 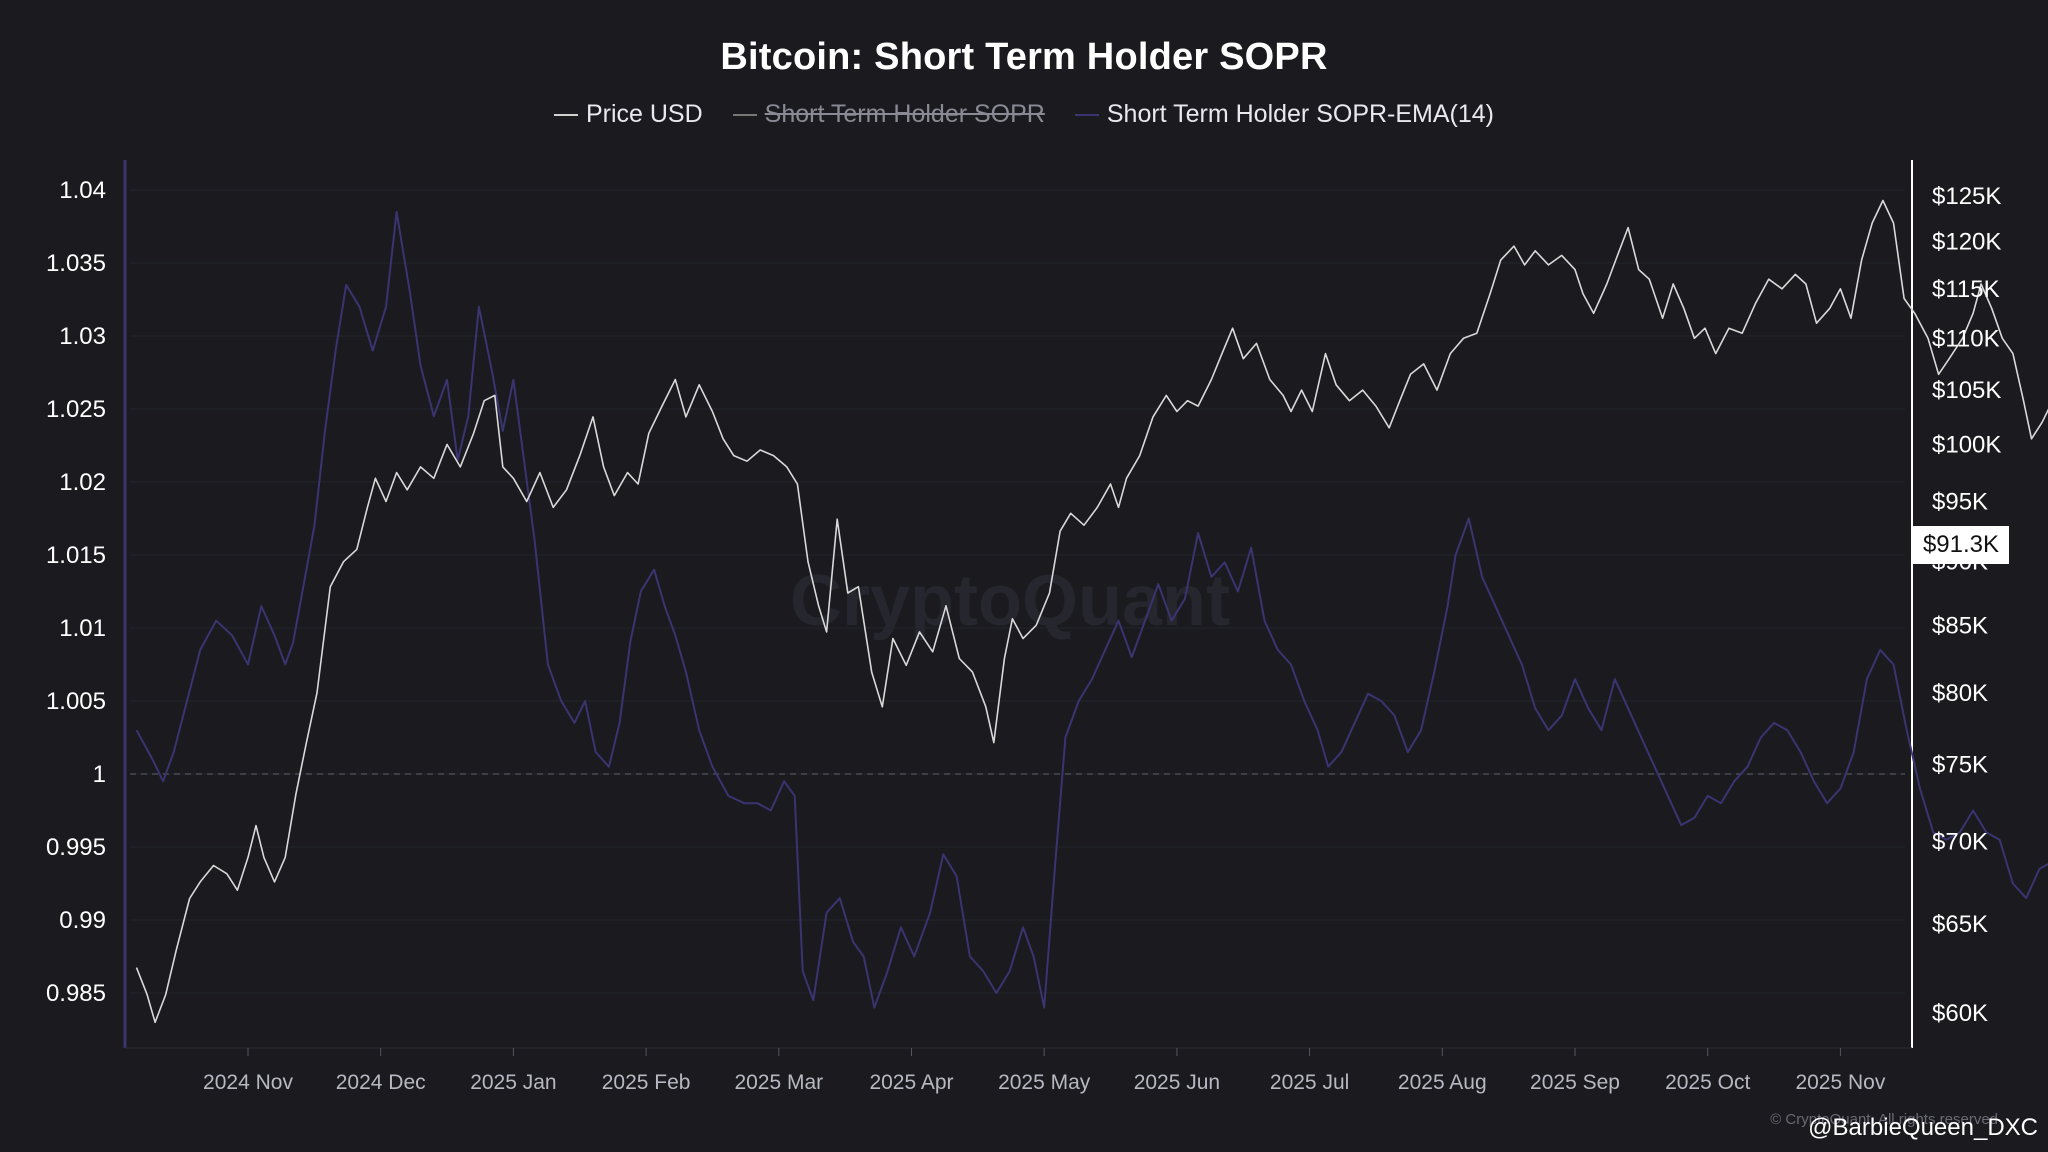 What do you see at coordinates (1707, 1082) in the screenshot?
I see `x-tick-label: 2025 Oct` at bounding box center [1707, 1082].